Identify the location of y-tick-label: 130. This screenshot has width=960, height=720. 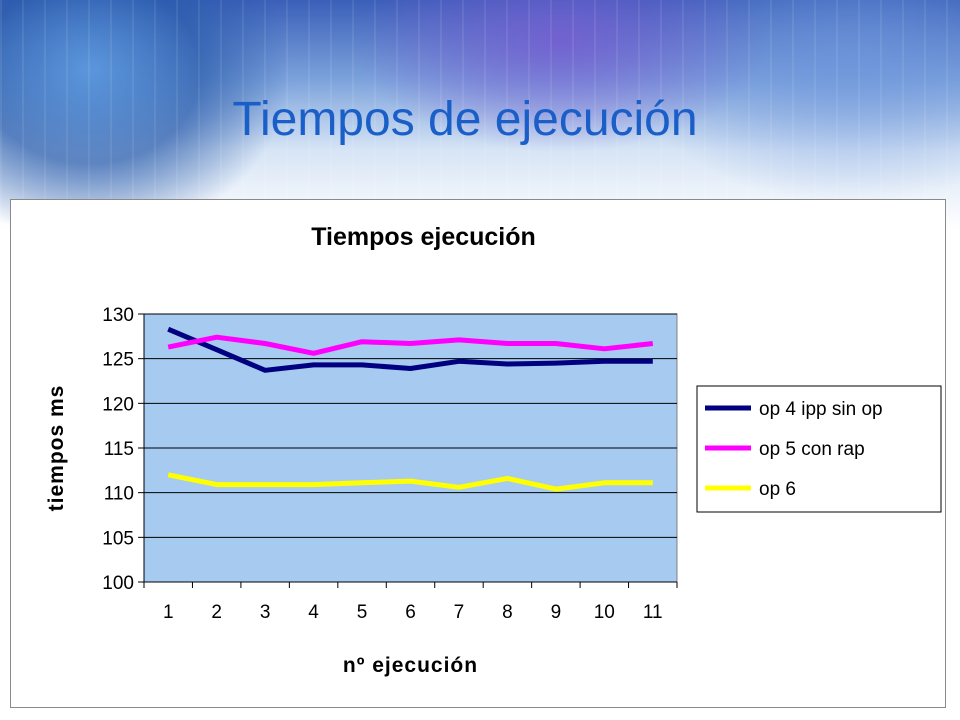
(118, 315).